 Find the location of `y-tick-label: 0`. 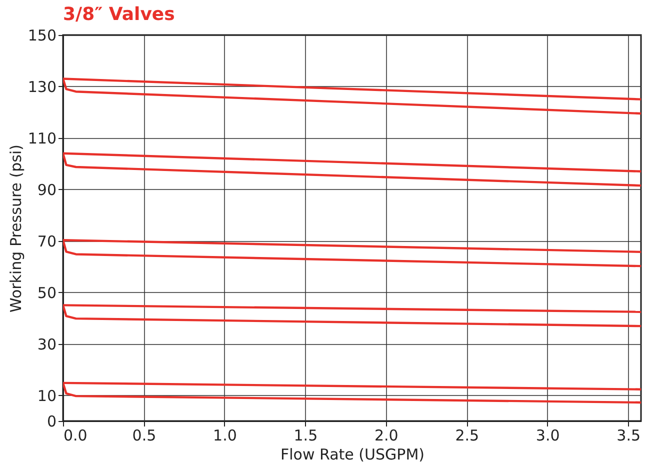

y-tick-label: 0 is located at coordinates (51, 421).